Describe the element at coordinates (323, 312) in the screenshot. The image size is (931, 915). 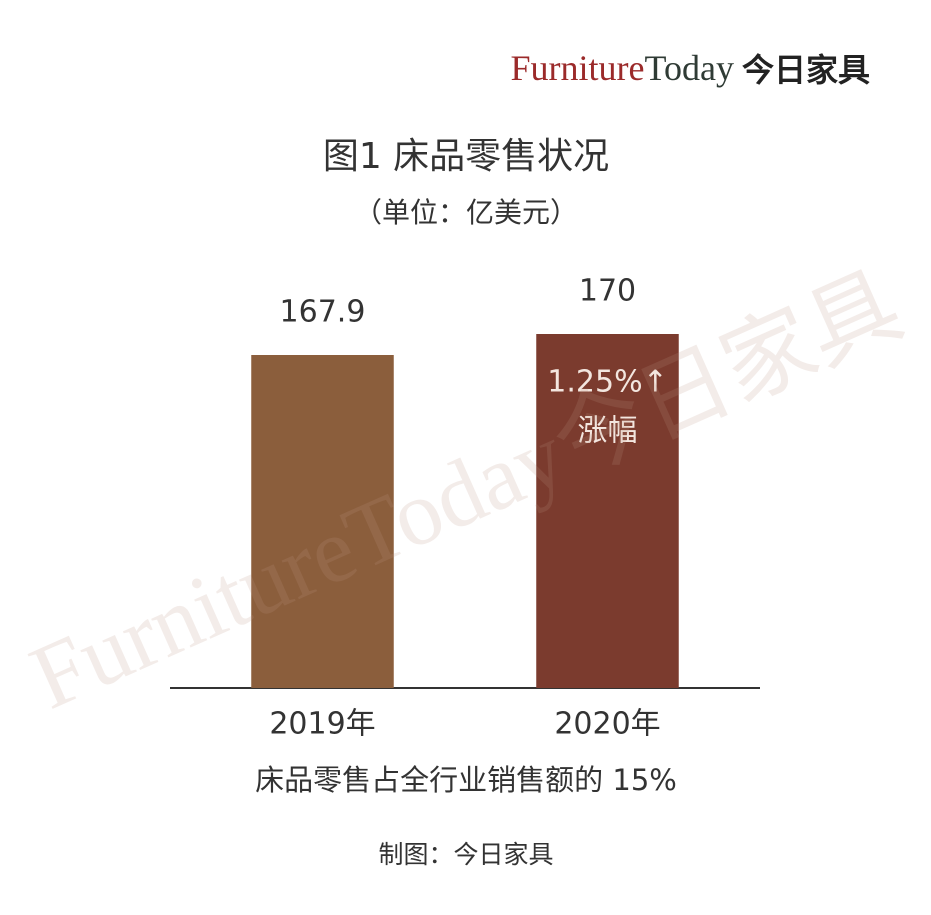
I see `value-label: 167.9` at that location.